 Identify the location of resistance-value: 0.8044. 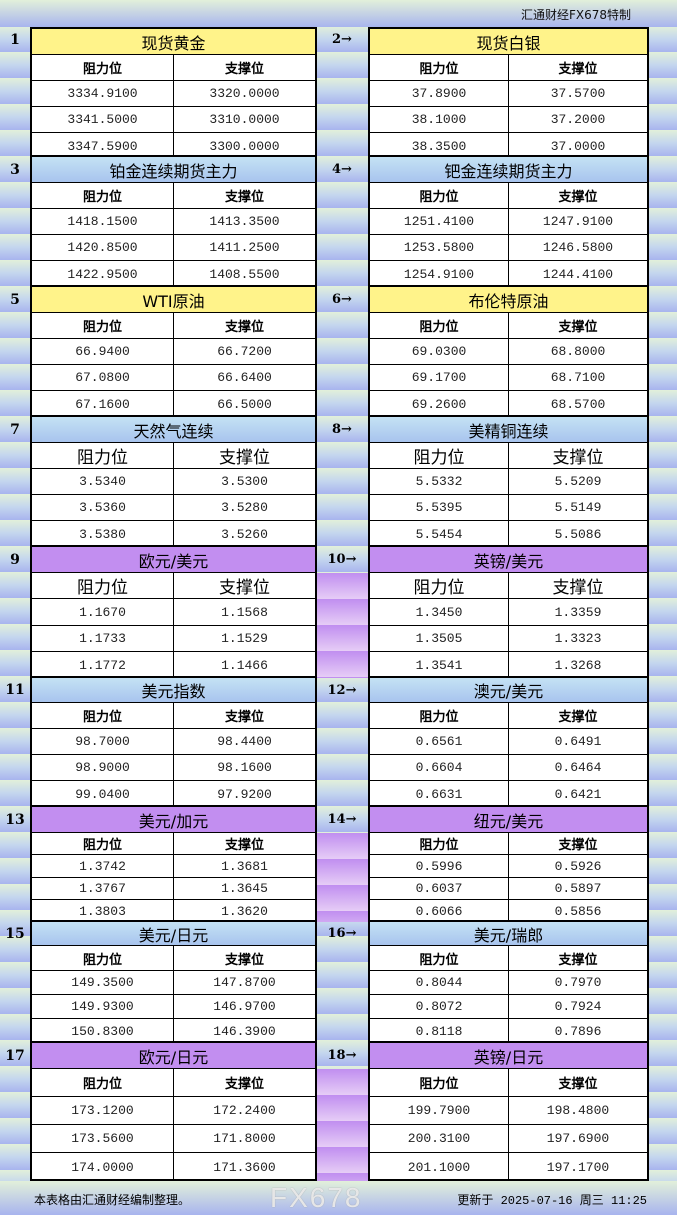
(439, 982).